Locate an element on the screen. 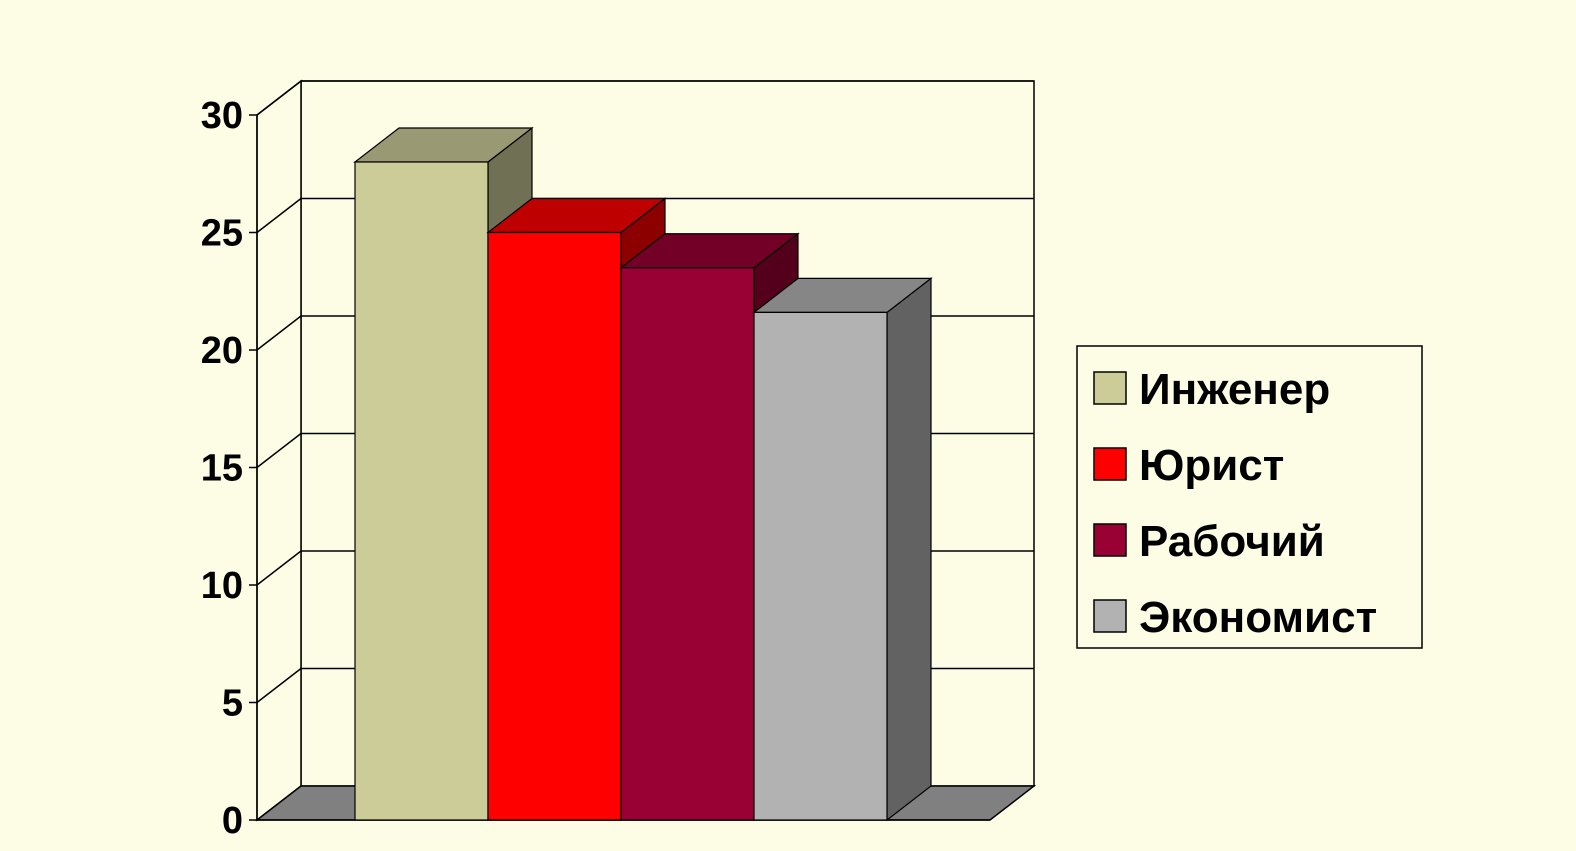 The height and width of the screenshot is (851, 1576). legend-item: Рабочий is located at coordinates (1209, 541).